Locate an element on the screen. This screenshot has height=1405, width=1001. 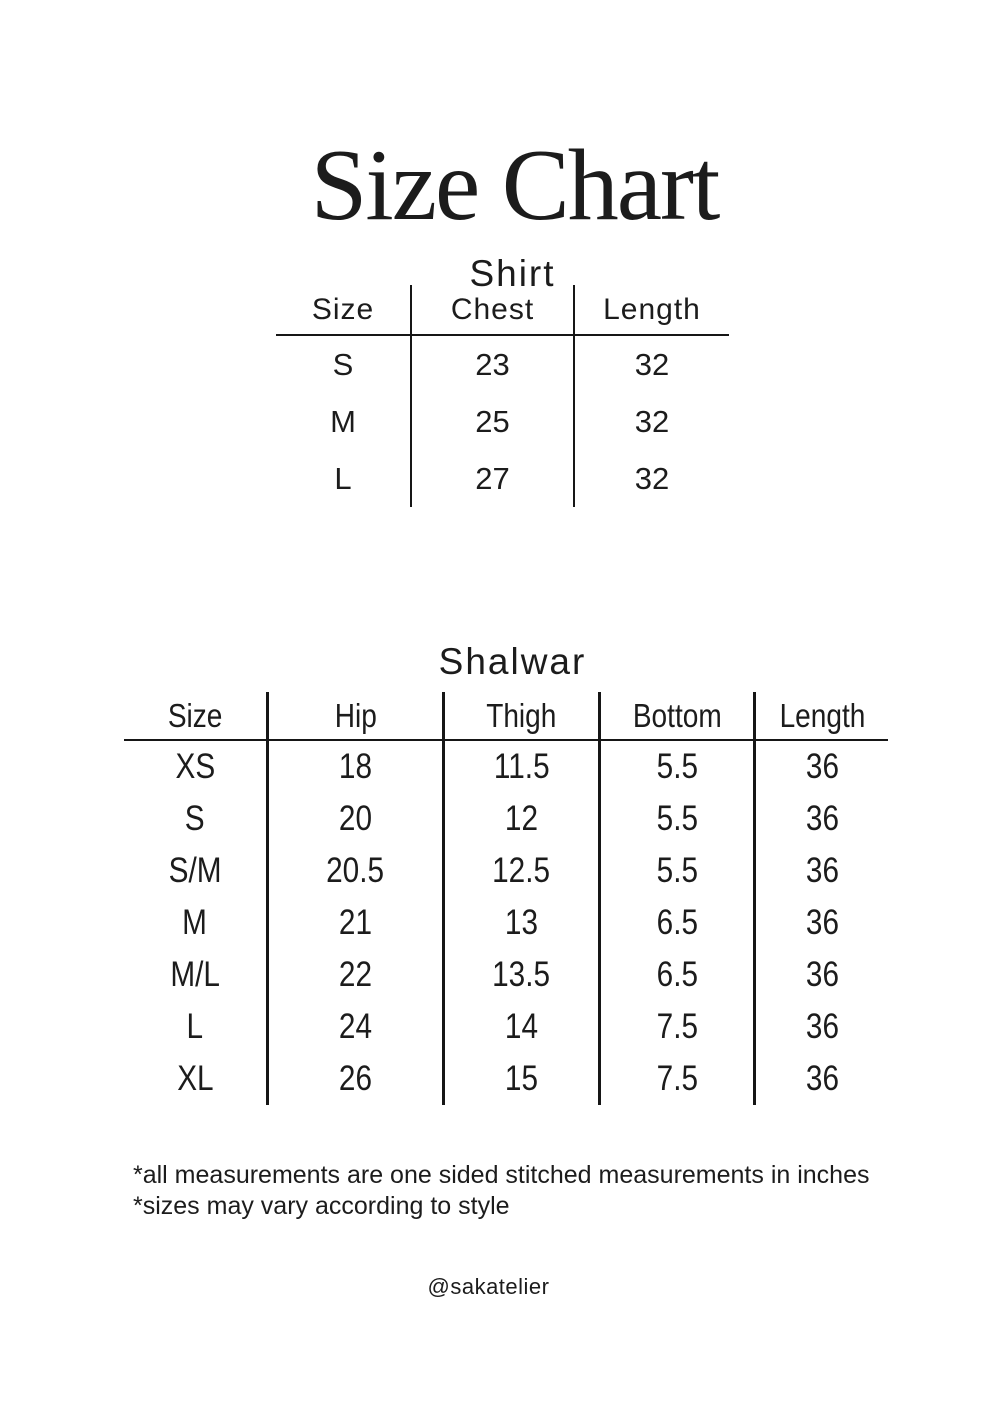
table-cell-value: 12.5 is located at coordinates (521, 870).